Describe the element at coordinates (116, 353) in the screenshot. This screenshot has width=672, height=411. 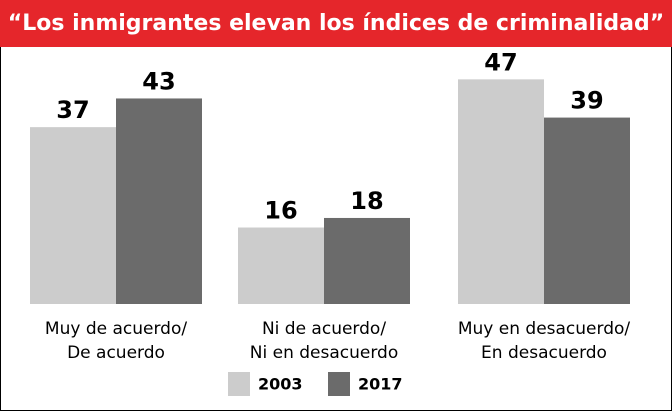
I see `x-tick-label: De acuerdo` at that location.